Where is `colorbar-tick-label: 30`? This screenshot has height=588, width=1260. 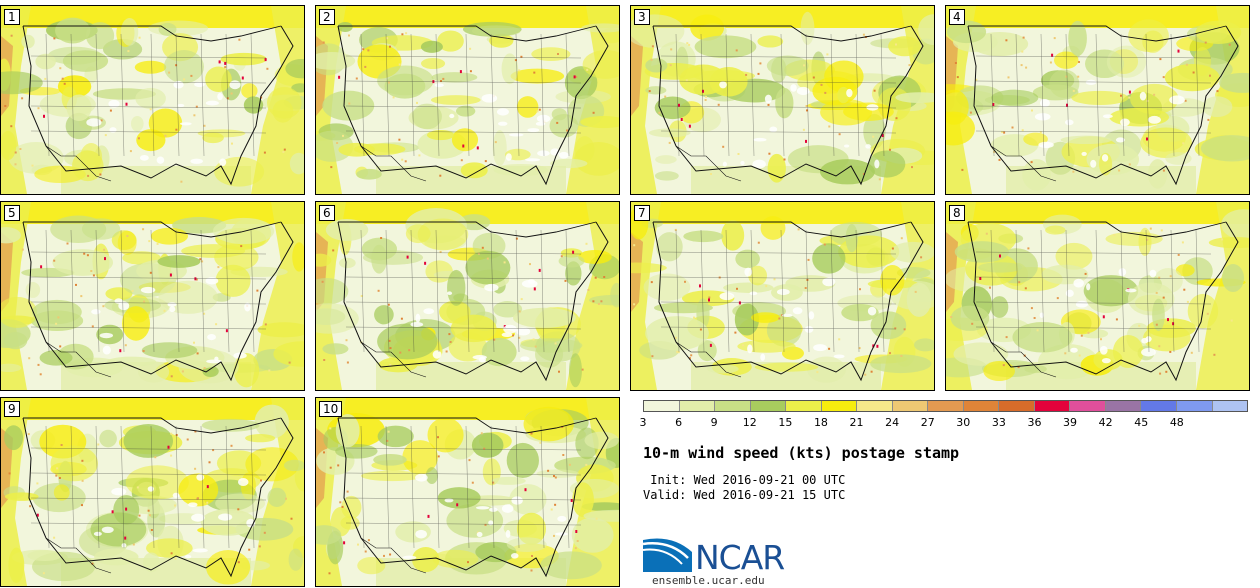 colorbar-tick-label: 30 is located at coordinates (963, 422).